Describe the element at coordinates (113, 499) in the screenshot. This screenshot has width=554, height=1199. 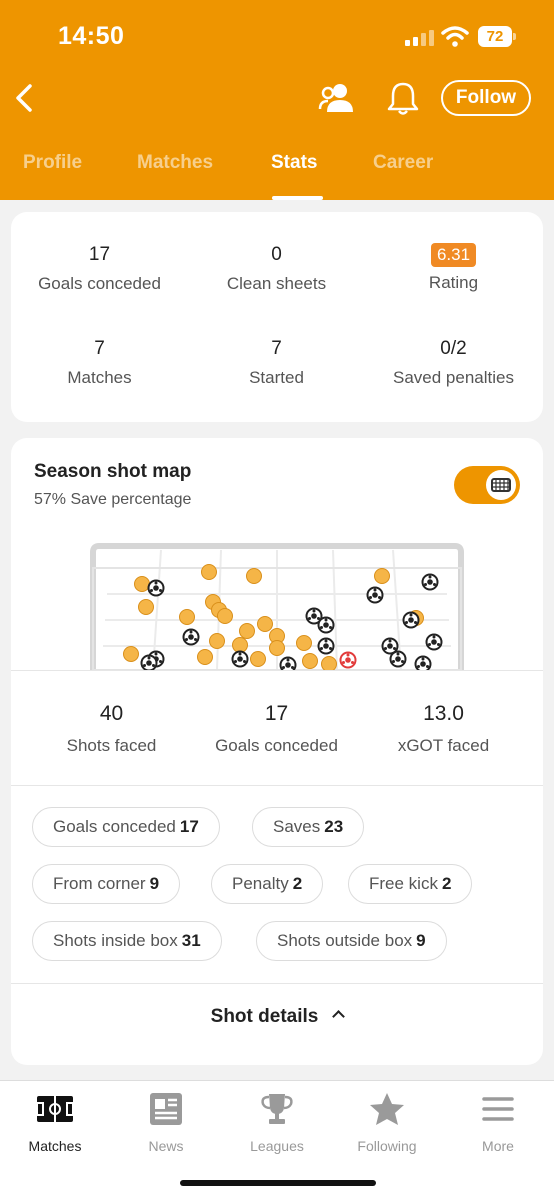
I see `save-percentage: 57% Save percentage` at that location.